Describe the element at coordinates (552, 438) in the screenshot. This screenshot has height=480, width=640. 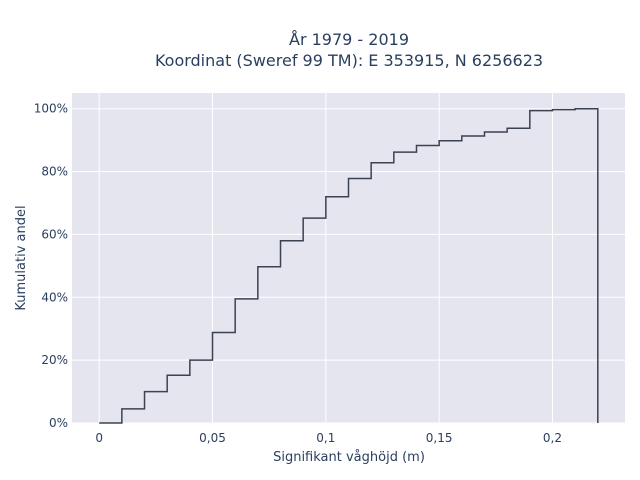
I see `x-tick-label: 0,2` at that location.